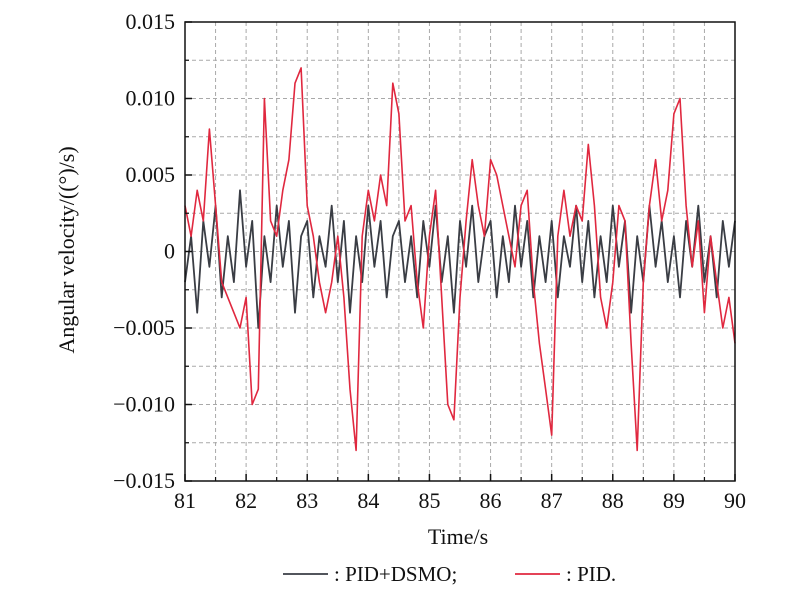 This screenshot has height=594, width=800. I want to click on legend-label: : PID., so click(591, 574).